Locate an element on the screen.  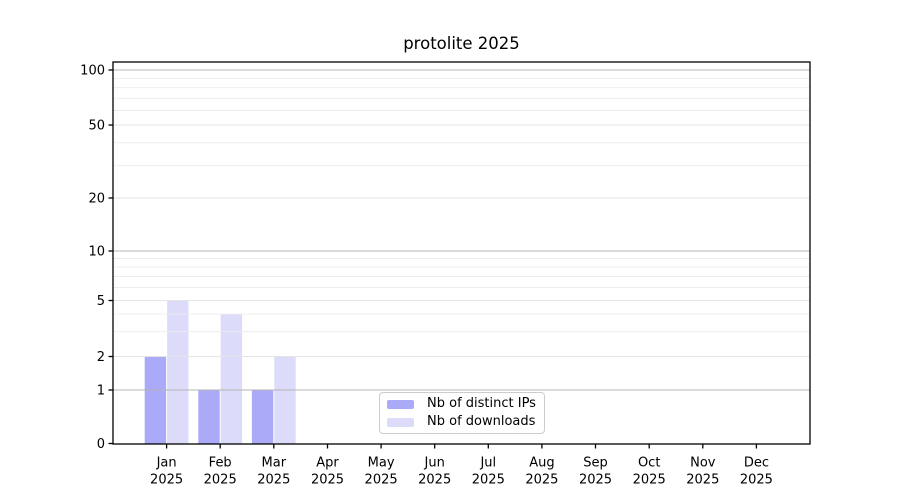
legend: Nb of distinct IPs Nb of downloads is located at coordinates (462, 413).